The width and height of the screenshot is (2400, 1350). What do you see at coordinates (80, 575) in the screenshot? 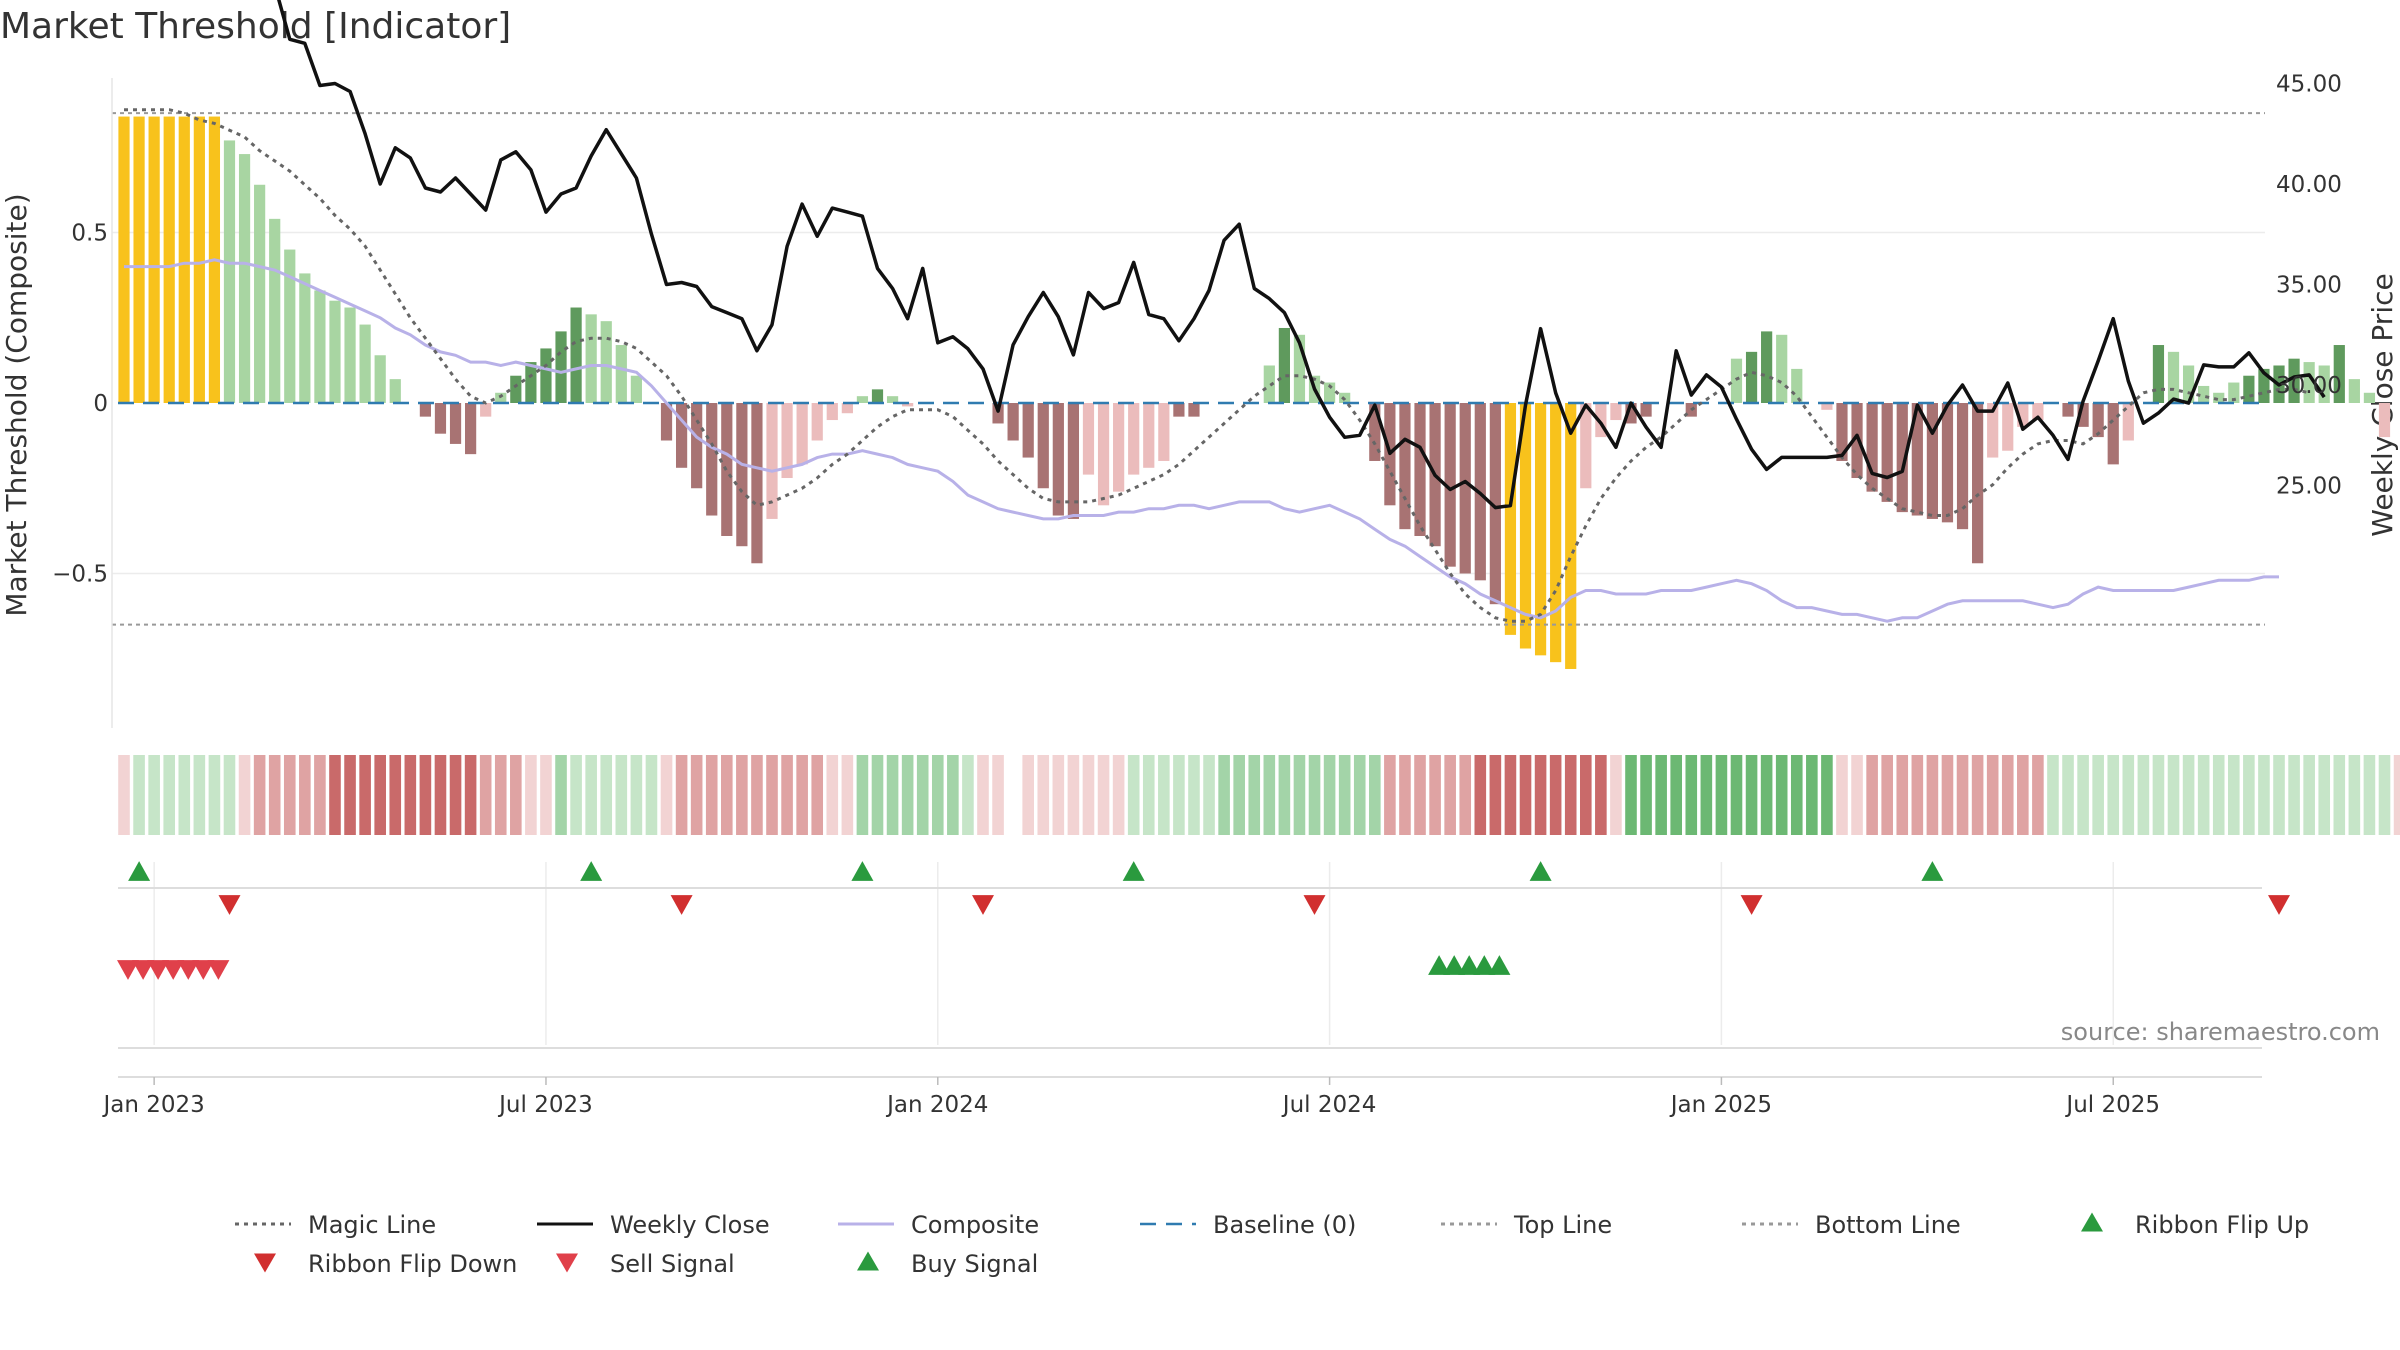
I see `y-tick-label-left: −0.5` at bounding box center [80, 575].